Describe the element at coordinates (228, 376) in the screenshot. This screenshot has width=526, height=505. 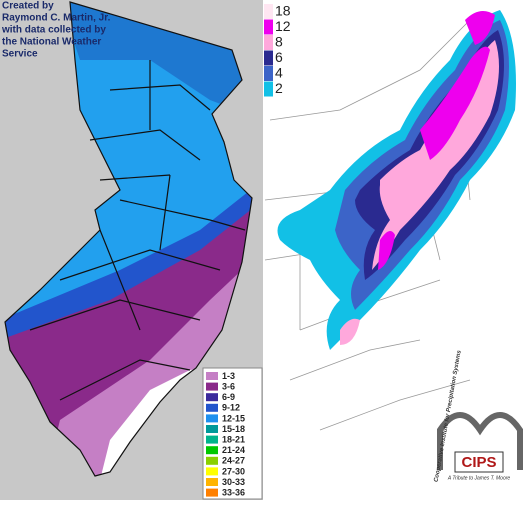
I see `legend-label: 1-3` at that location.